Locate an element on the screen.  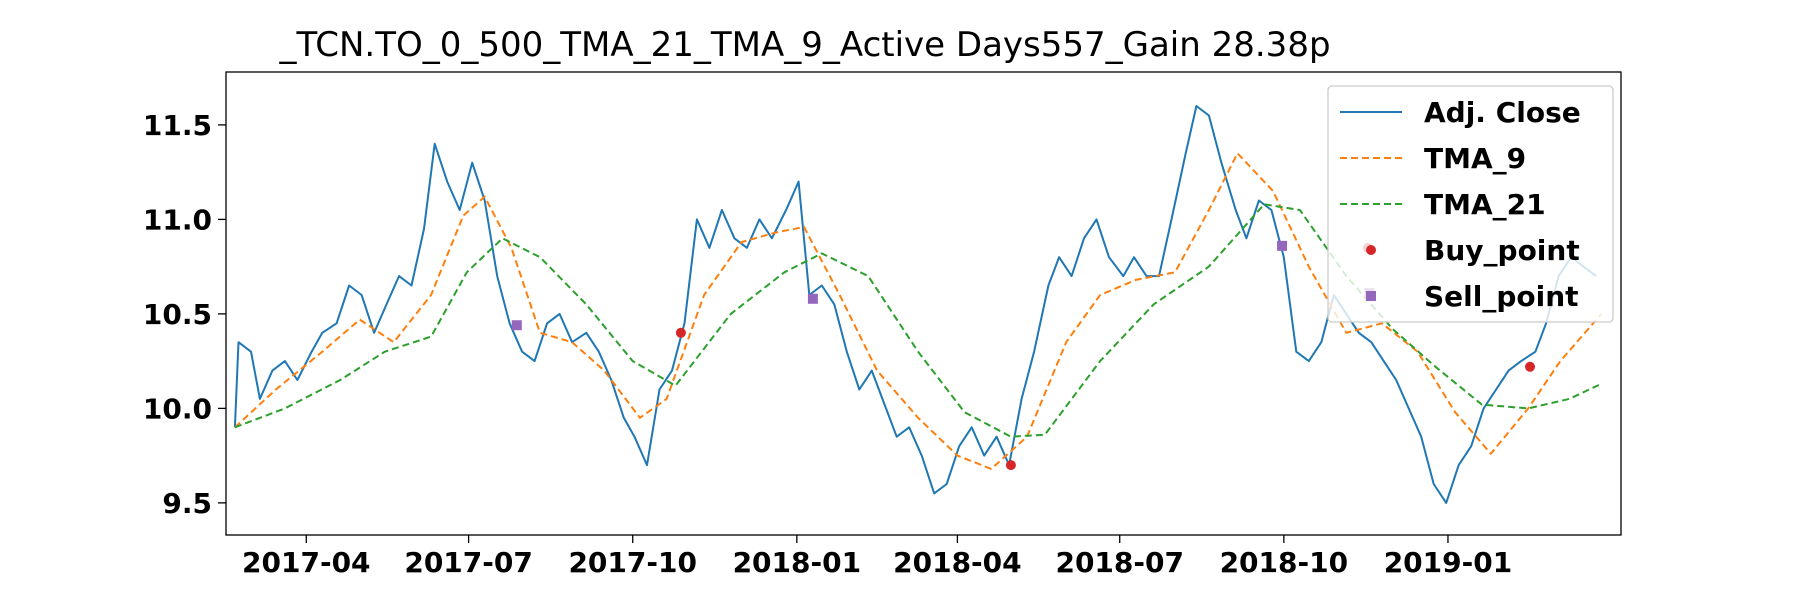
legend-swatch-sell-point is located at coordinates (1371, 296).